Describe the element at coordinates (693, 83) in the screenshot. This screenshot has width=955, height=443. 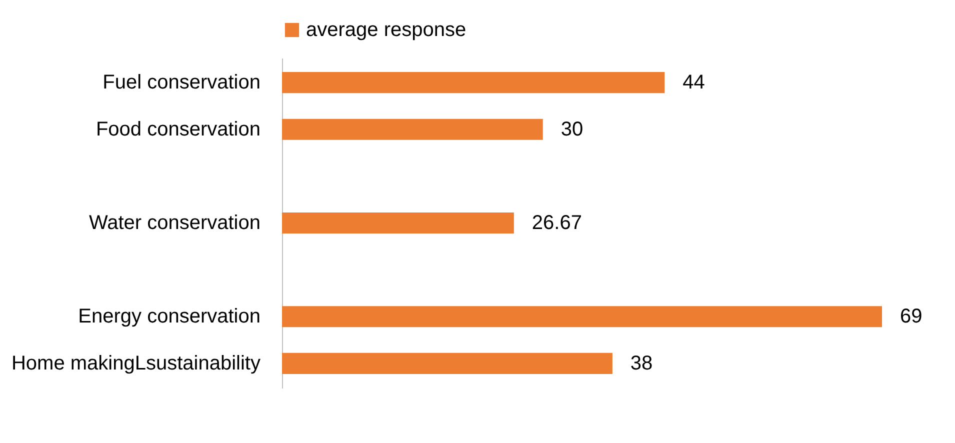
I see `data-label: 44` at that location.